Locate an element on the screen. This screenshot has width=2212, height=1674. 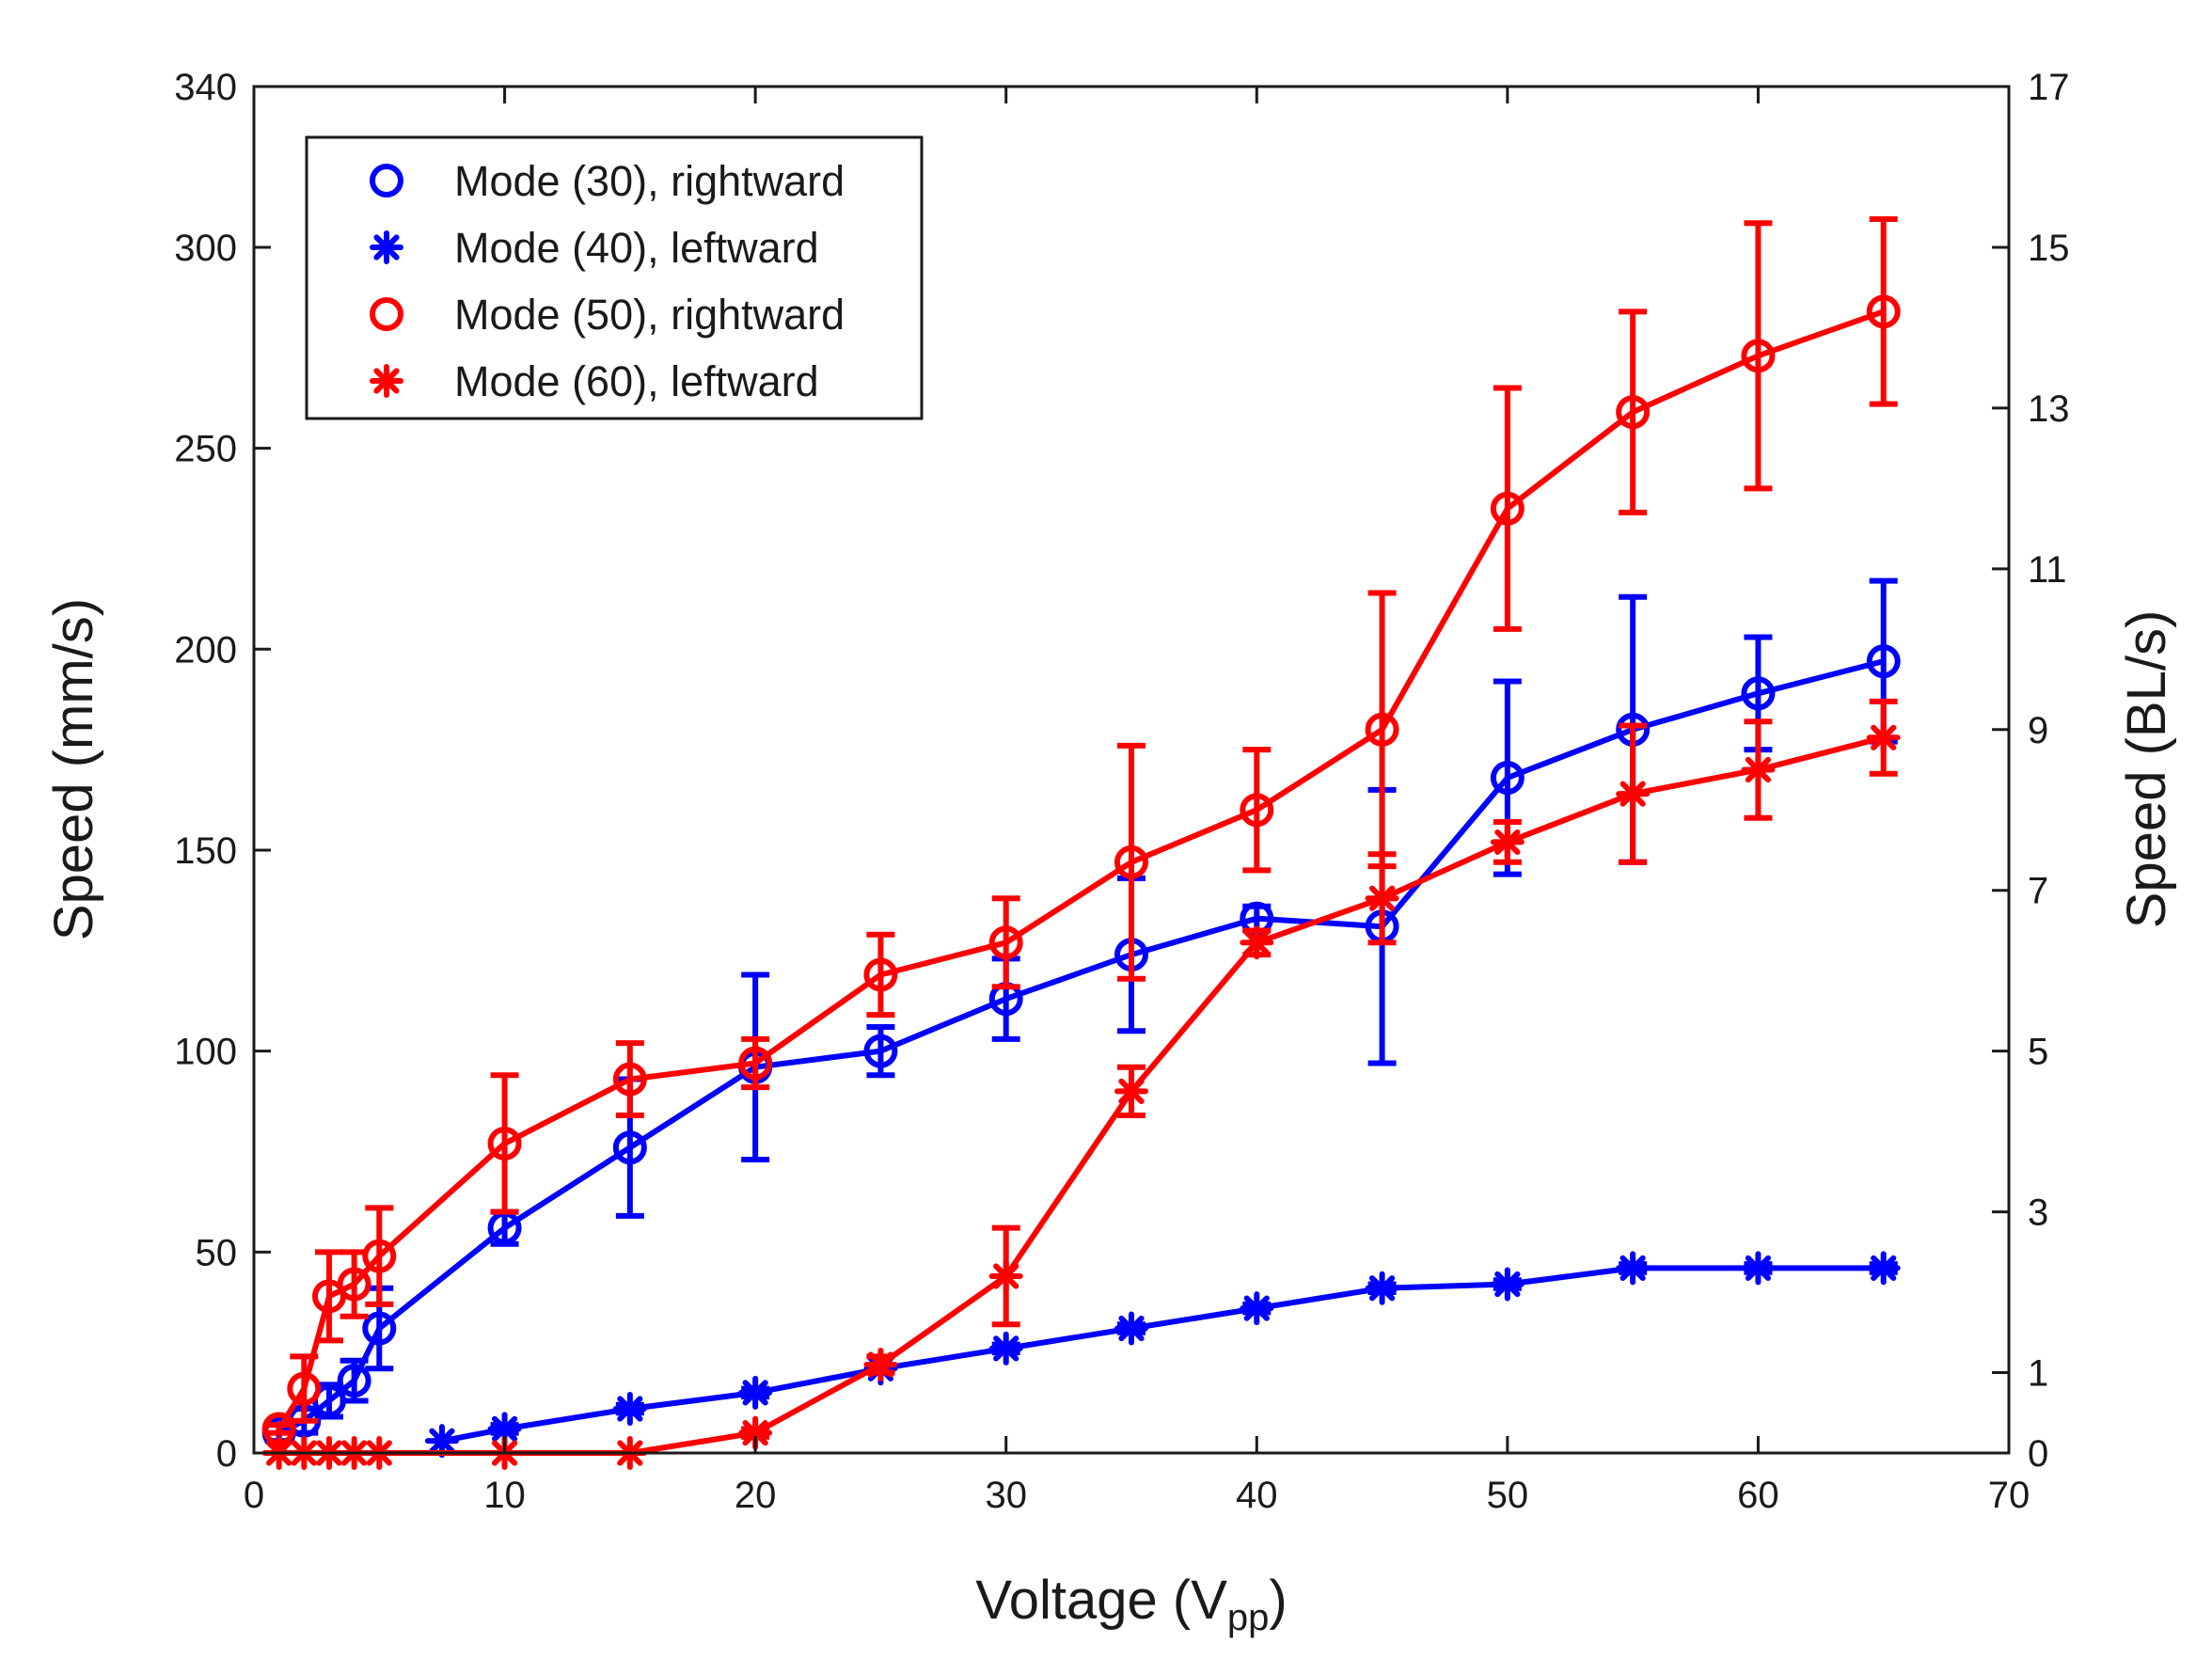
y-right-tick-label: 5 is located at coordinates (2038, 1052).